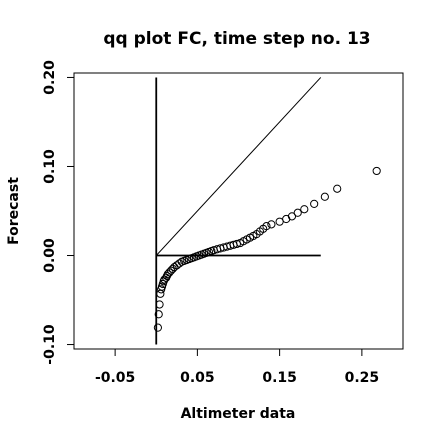  Describe the element at coordinates (362, 378) in the screenshot. I see `x-tick-label: 0.25` at that location.